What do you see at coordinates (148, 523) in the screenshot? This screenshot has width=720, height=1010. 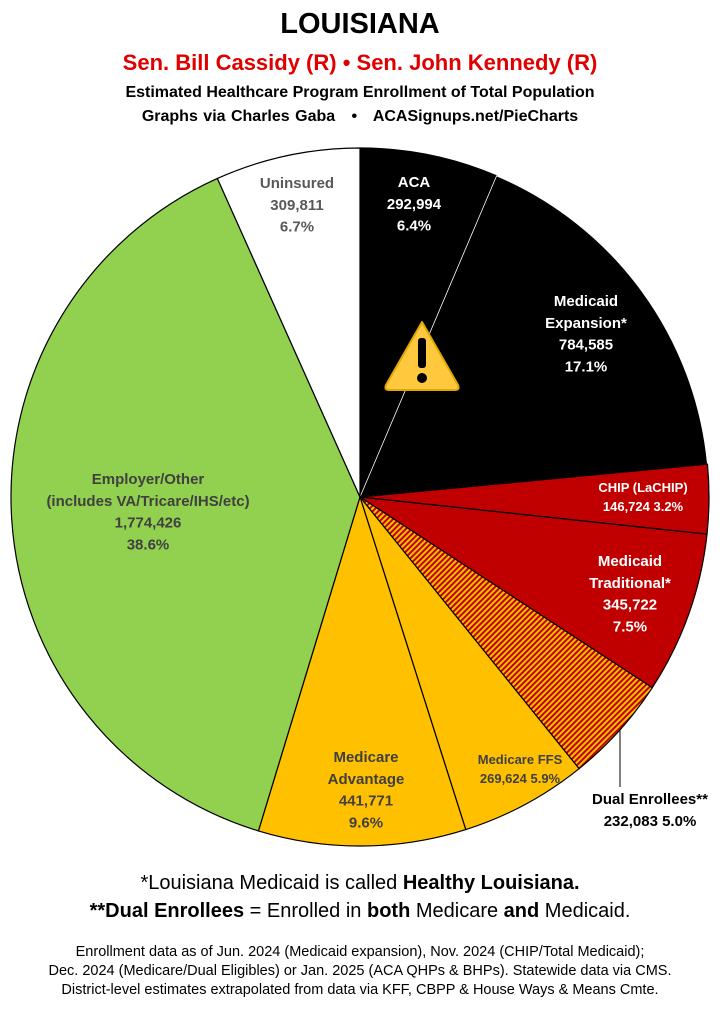 I see `slice-value-label: 1,774,426` at bounding box center [148, 523].